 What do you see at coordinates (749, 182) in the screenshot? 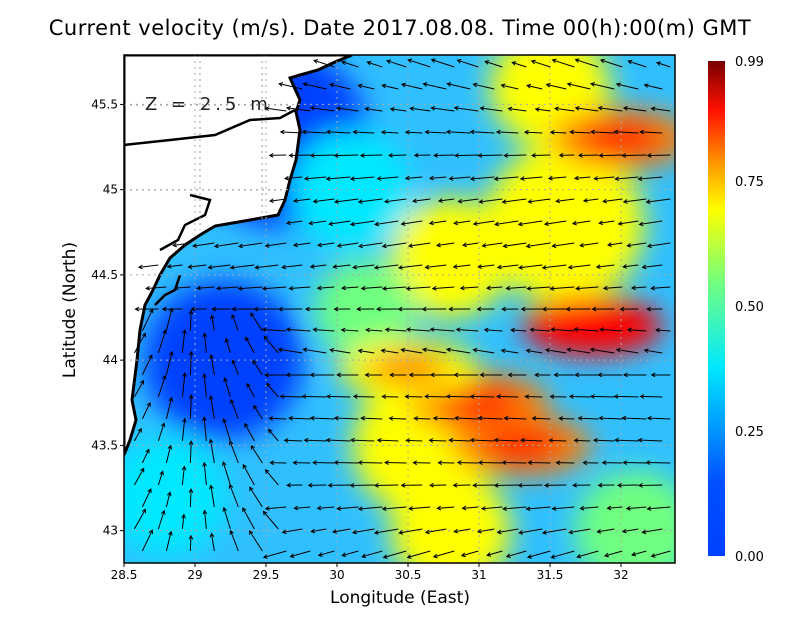
I see `colorbar-tick-label: 0.75` at bounding box center [749, 182].